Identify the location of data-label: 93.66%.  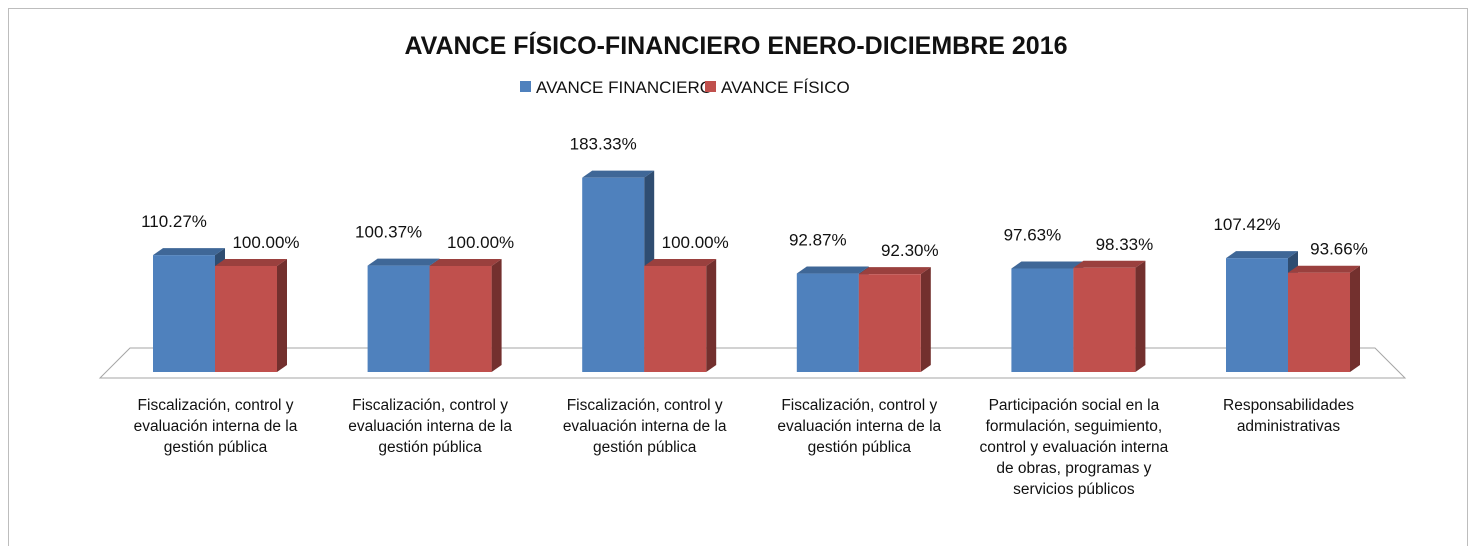
(1339, 249).